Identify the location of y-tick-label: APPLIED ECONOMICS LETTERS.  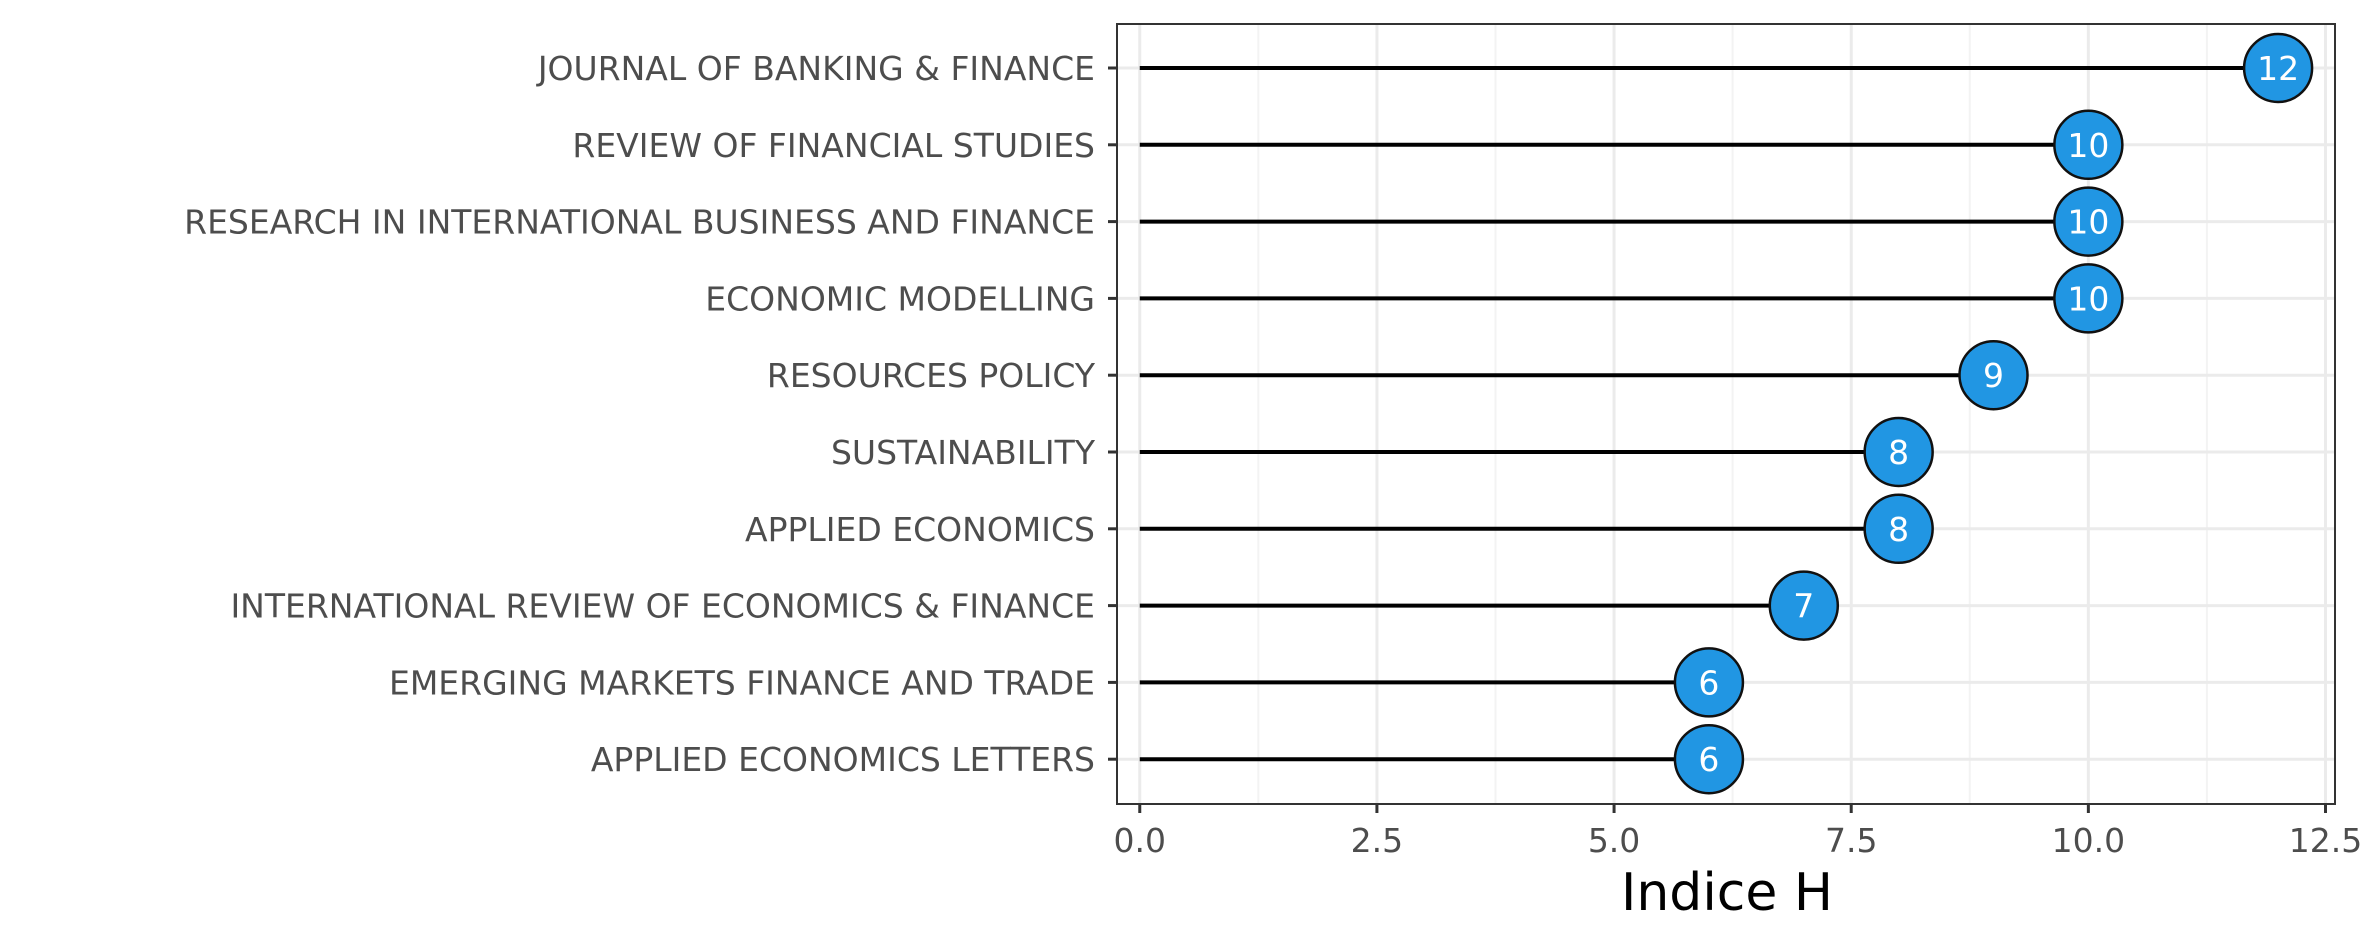
(843, 759).